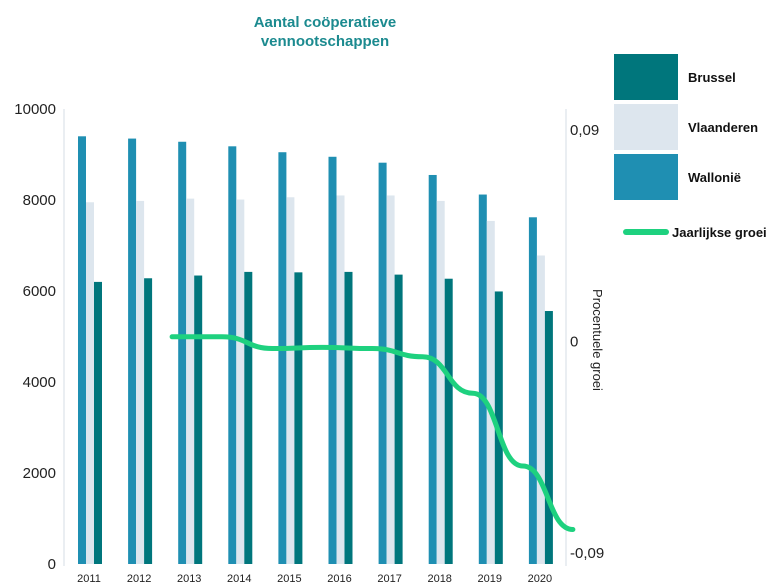 The image size is (784, 583). What do you see at coordinates (332, 360) in the screenshot?
I see `bar-wallonië-2016` at bounding box center [332, 360].